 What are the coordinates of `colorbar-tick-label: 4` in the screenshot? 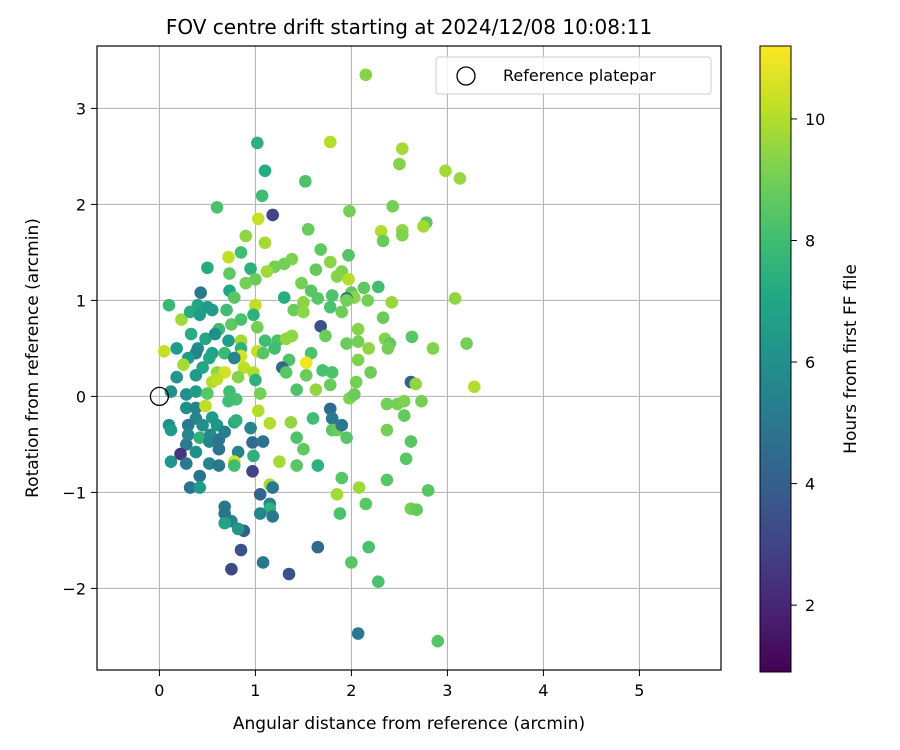 It's located at (810, 484).